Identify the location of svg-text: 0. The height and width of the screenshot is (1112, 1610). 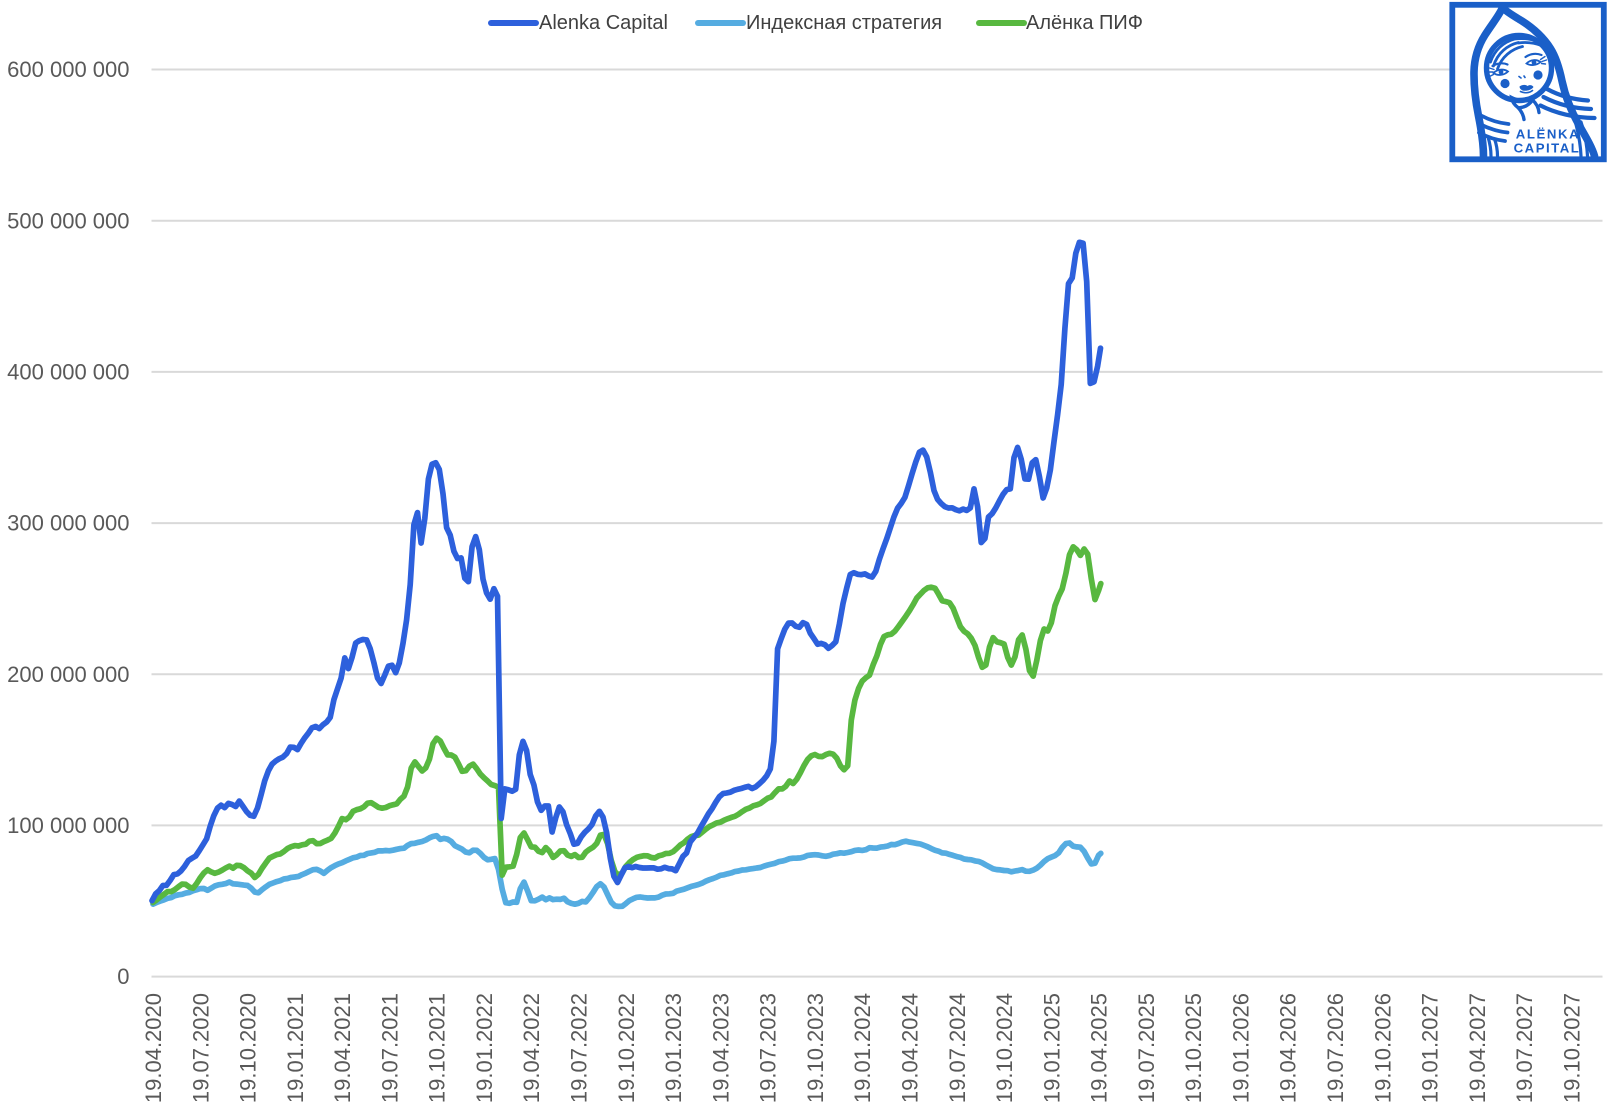
(123, 976).